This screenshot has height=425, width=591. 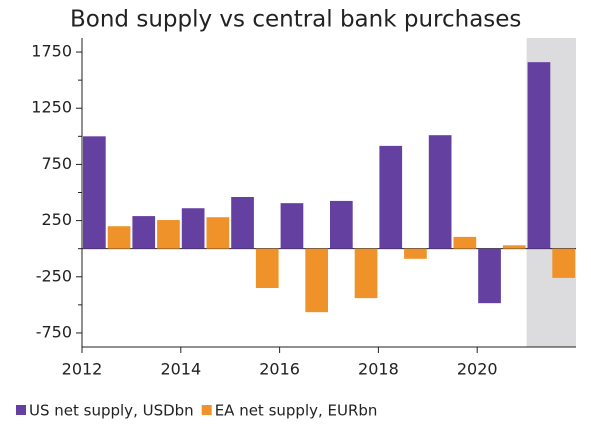 What do you see at coordinates (56, 163) in the screenshot?
I see `y-tick-label: 750` at bounding box center [56, 163].